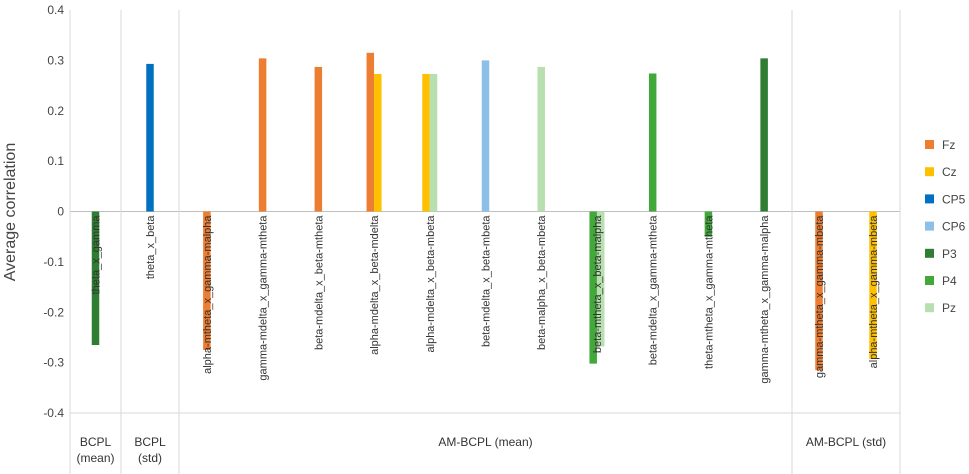  What do you see at coordinates (150, 458) in the screenshot?
I see `group-label: (std)` at bounding box center [150, 458].